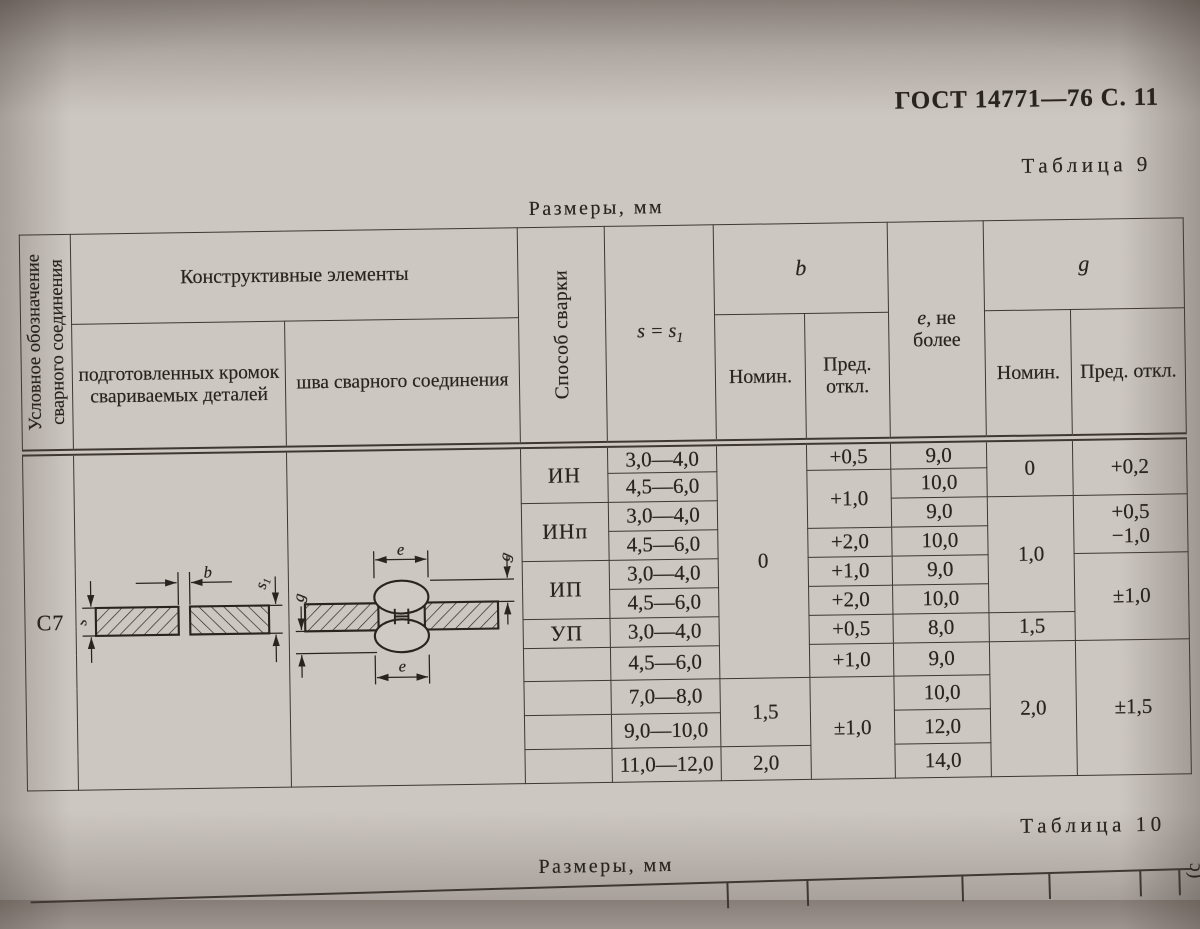 The width and height of the screenshot is (1200, 929). What do you see at coordinates (565, 531) in the screenshot?
I see `method-cell: ИНп` at bounding box center [565, 531].